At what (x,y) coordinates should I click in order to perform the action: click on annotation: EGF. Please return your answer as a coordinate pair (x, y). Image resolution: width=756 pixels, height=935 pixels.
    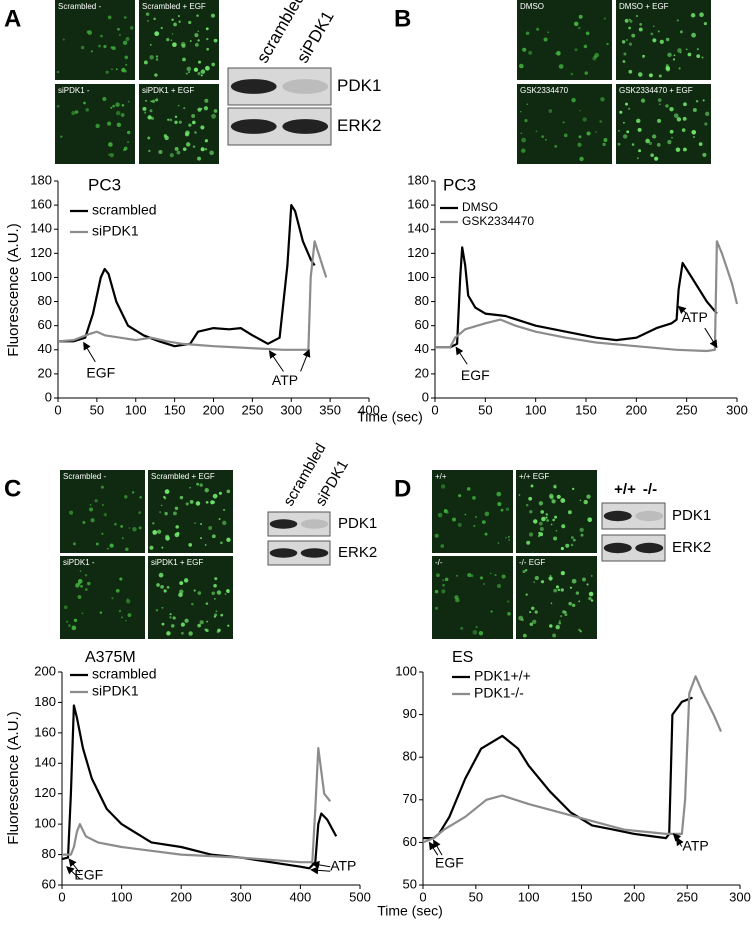
    Looking at the image, I should click on (449, 862).